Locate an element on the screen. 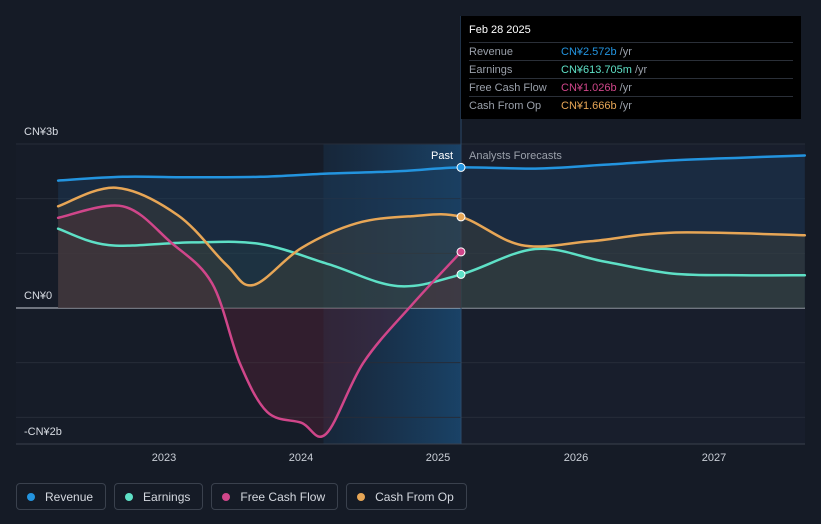 The width and height of the screenshot is (821, 524). legend-label: Cash From Op is located at coordinates (414, 496).